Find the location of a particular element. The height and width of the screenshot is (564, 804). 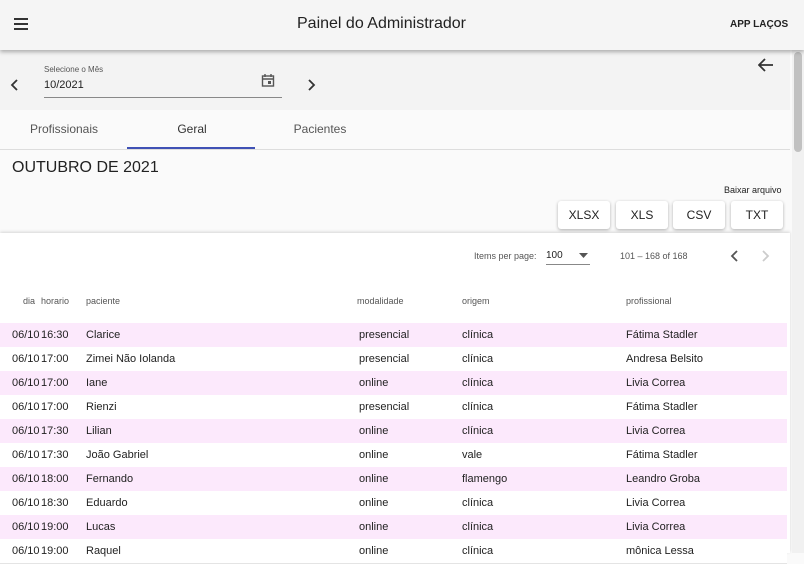

month-bar is located at coordinates (395, 80).